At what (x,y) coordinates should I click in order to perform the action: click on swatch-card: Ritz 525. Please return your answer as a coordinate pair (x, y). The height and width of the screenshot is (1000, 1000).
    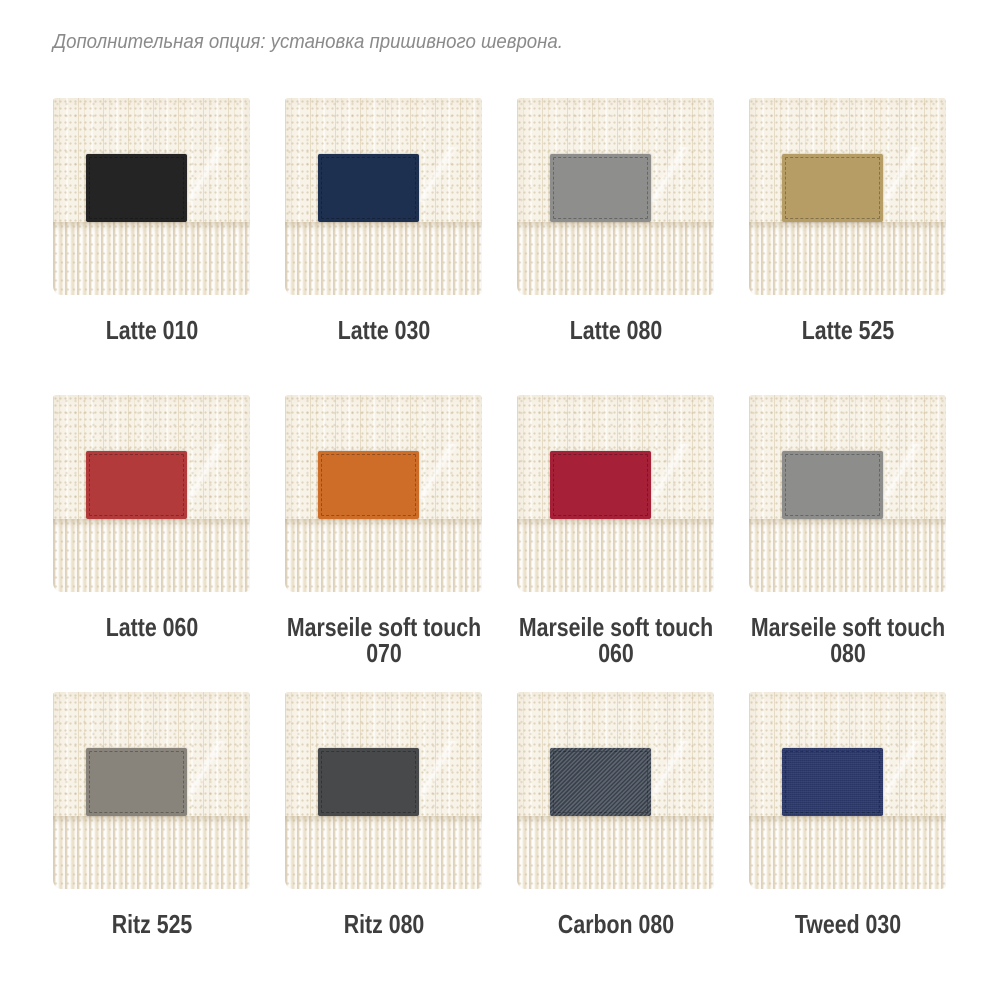
    Looking at the image, I should click on (151, 827).